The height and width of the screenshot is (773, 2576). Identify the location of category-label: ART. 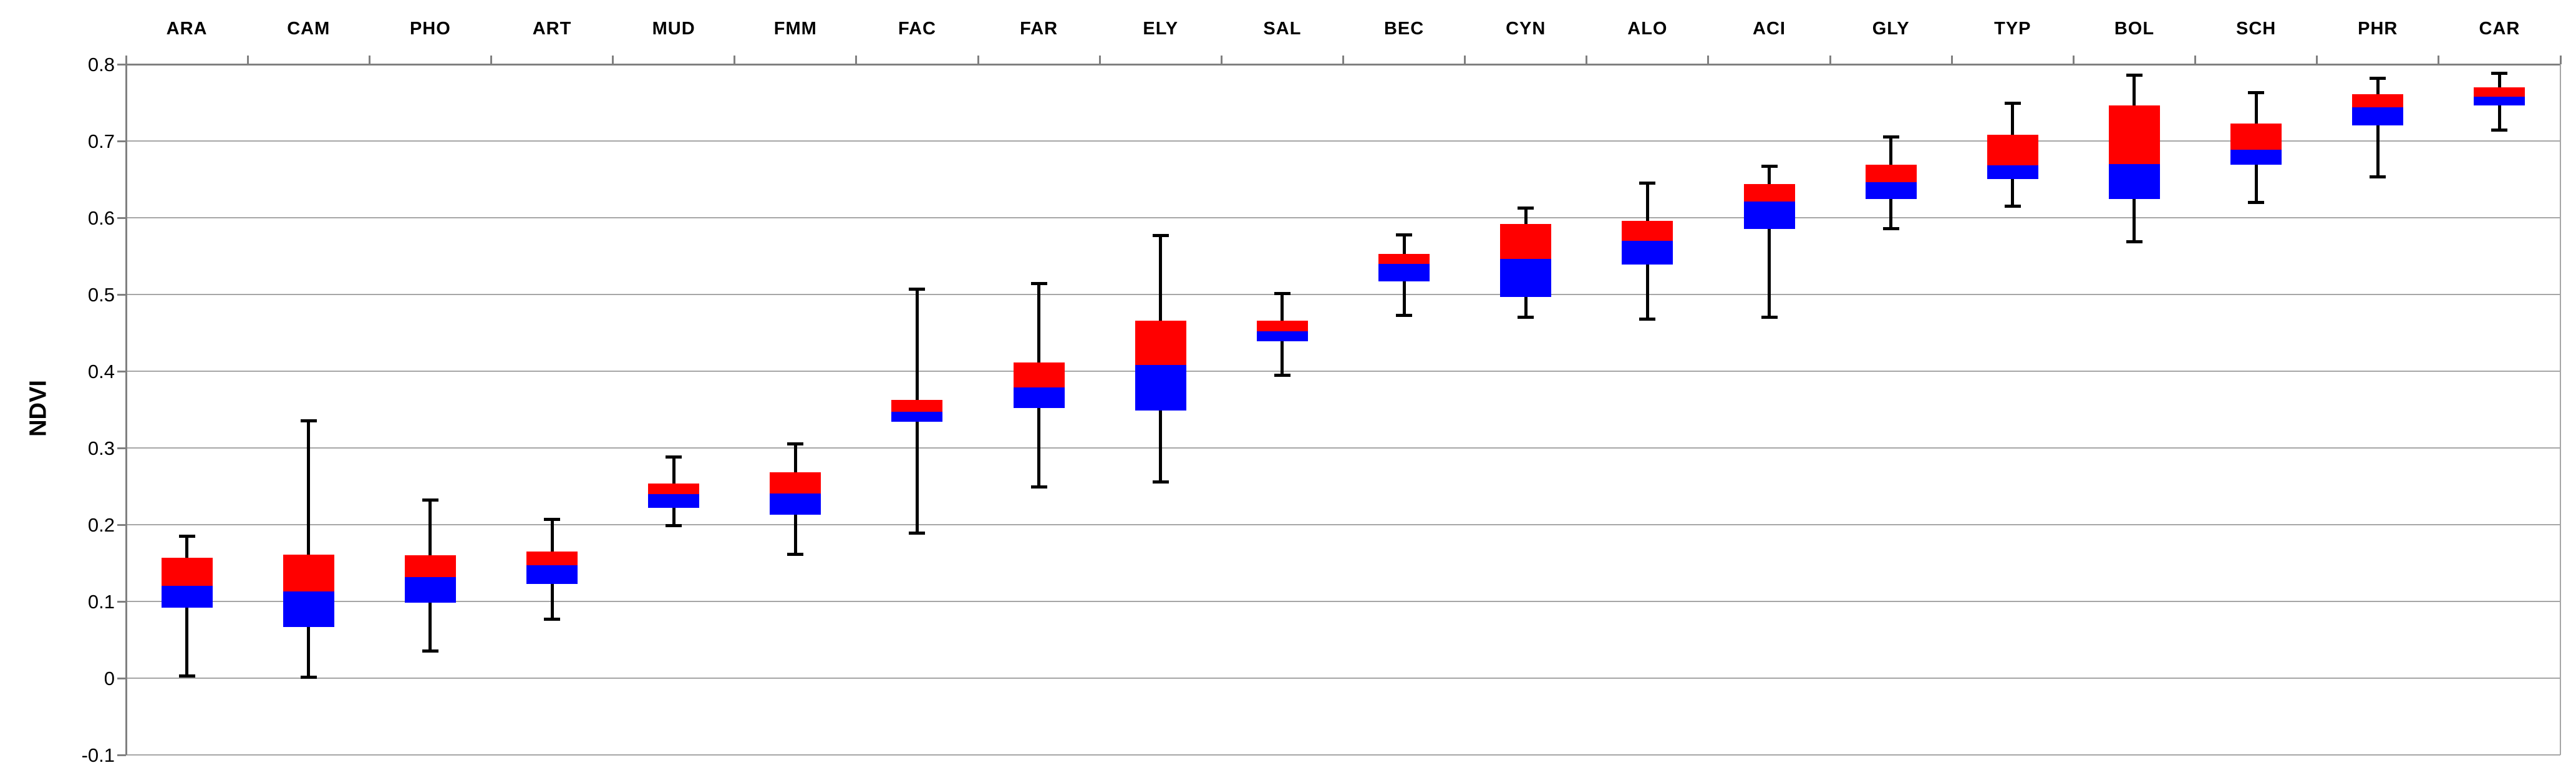
(552, 29).